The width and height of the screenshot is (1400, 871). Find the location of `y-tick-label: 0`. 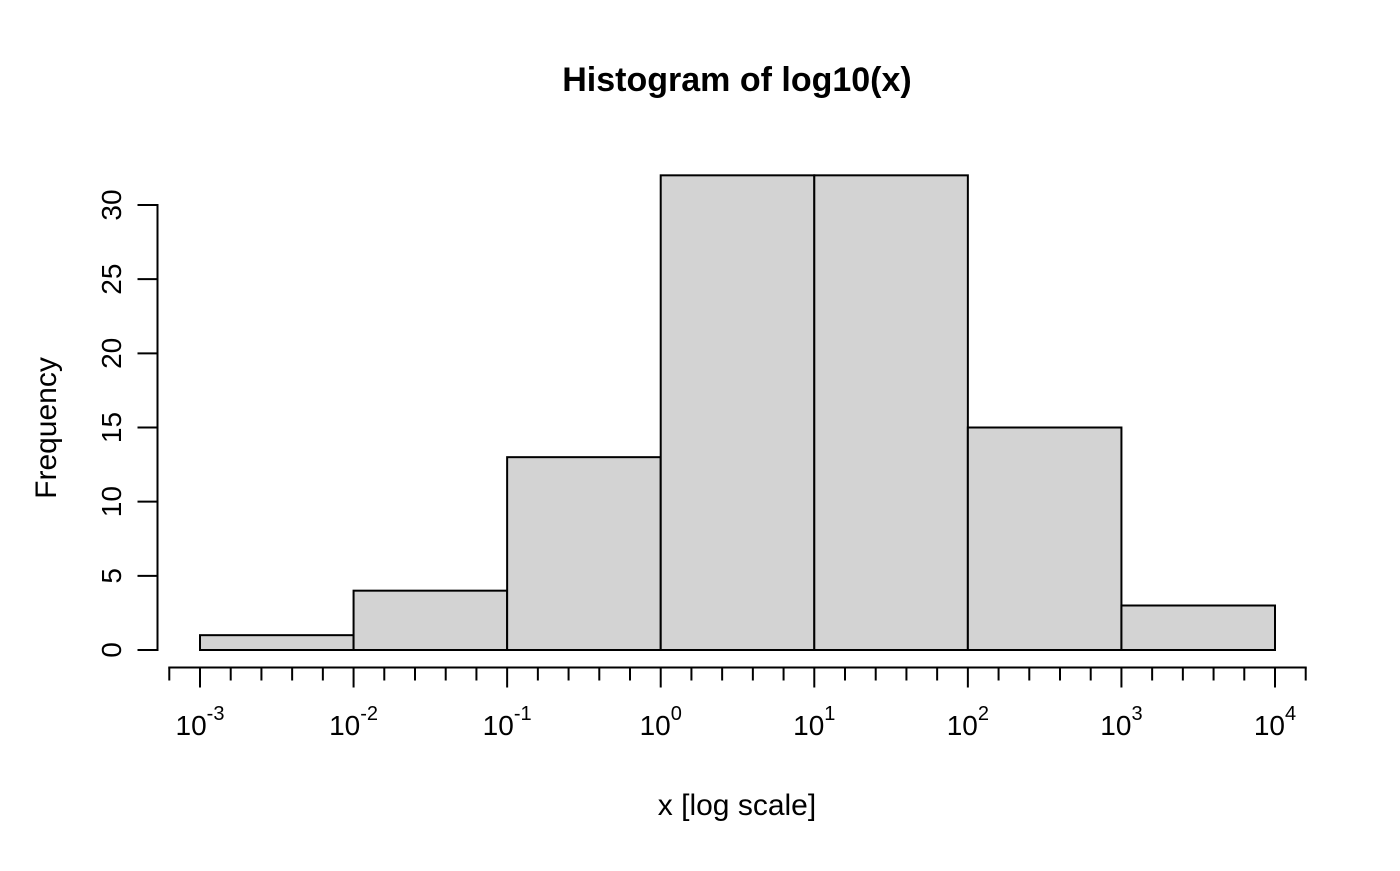

y-tick-label: 0 is located at coordinates (111, 650).